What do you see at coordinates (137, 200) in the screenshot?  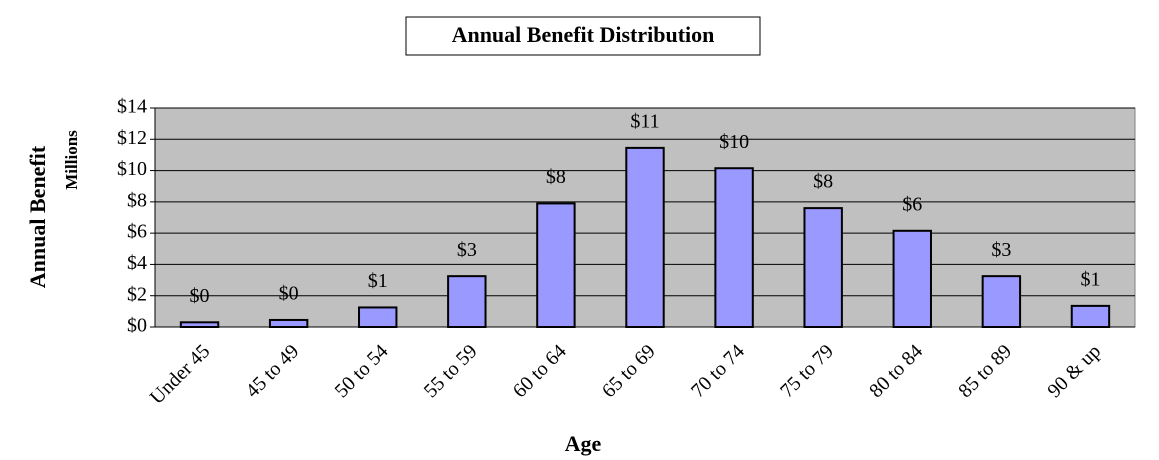 I see `y-tick-label: $8` at bounding box center [137, 200].